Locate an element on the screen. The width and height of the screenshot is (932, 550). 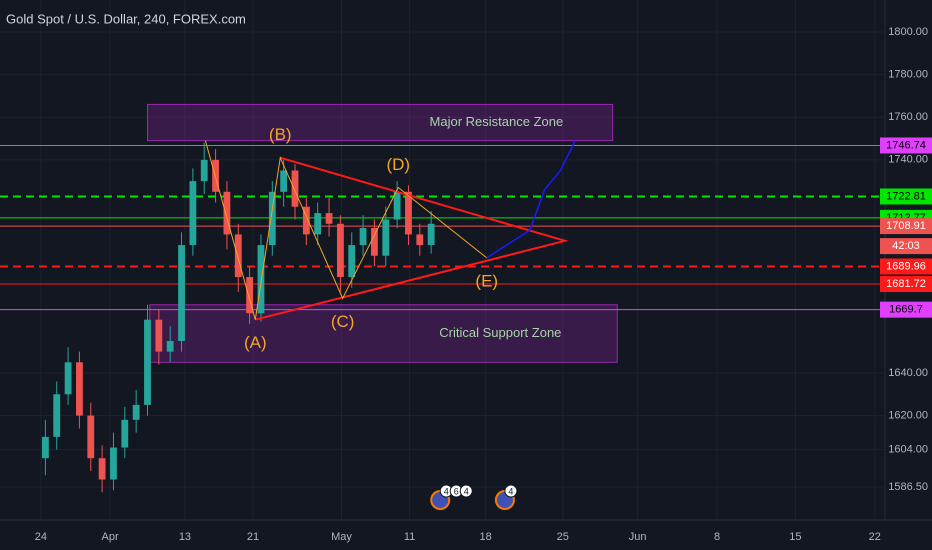
x-tick-label: May is located at coordinates (341, 537).